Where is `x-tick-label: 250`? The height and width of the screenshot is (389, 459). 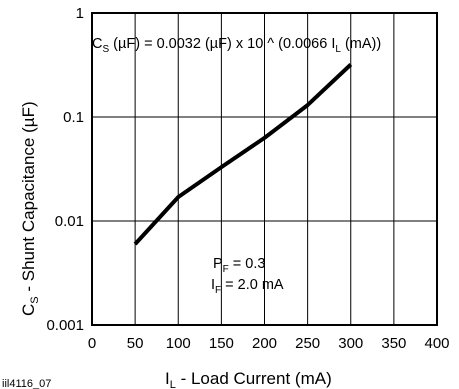
x-tick-label: 250 is located at coordinates (307, 343).